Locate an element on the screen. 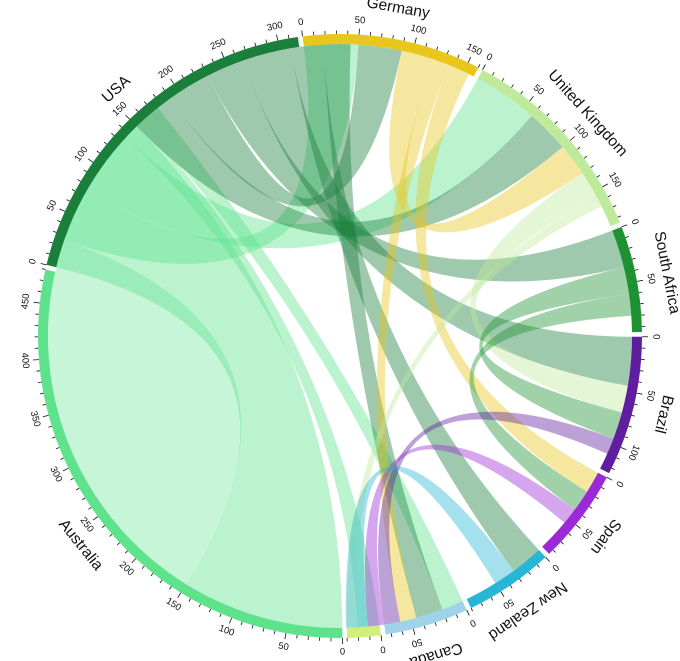 Image resolution: width=680 pixels, height=661 pixels. tick-label-new-zealand-50: 50 is located at coordinates (508, 603).